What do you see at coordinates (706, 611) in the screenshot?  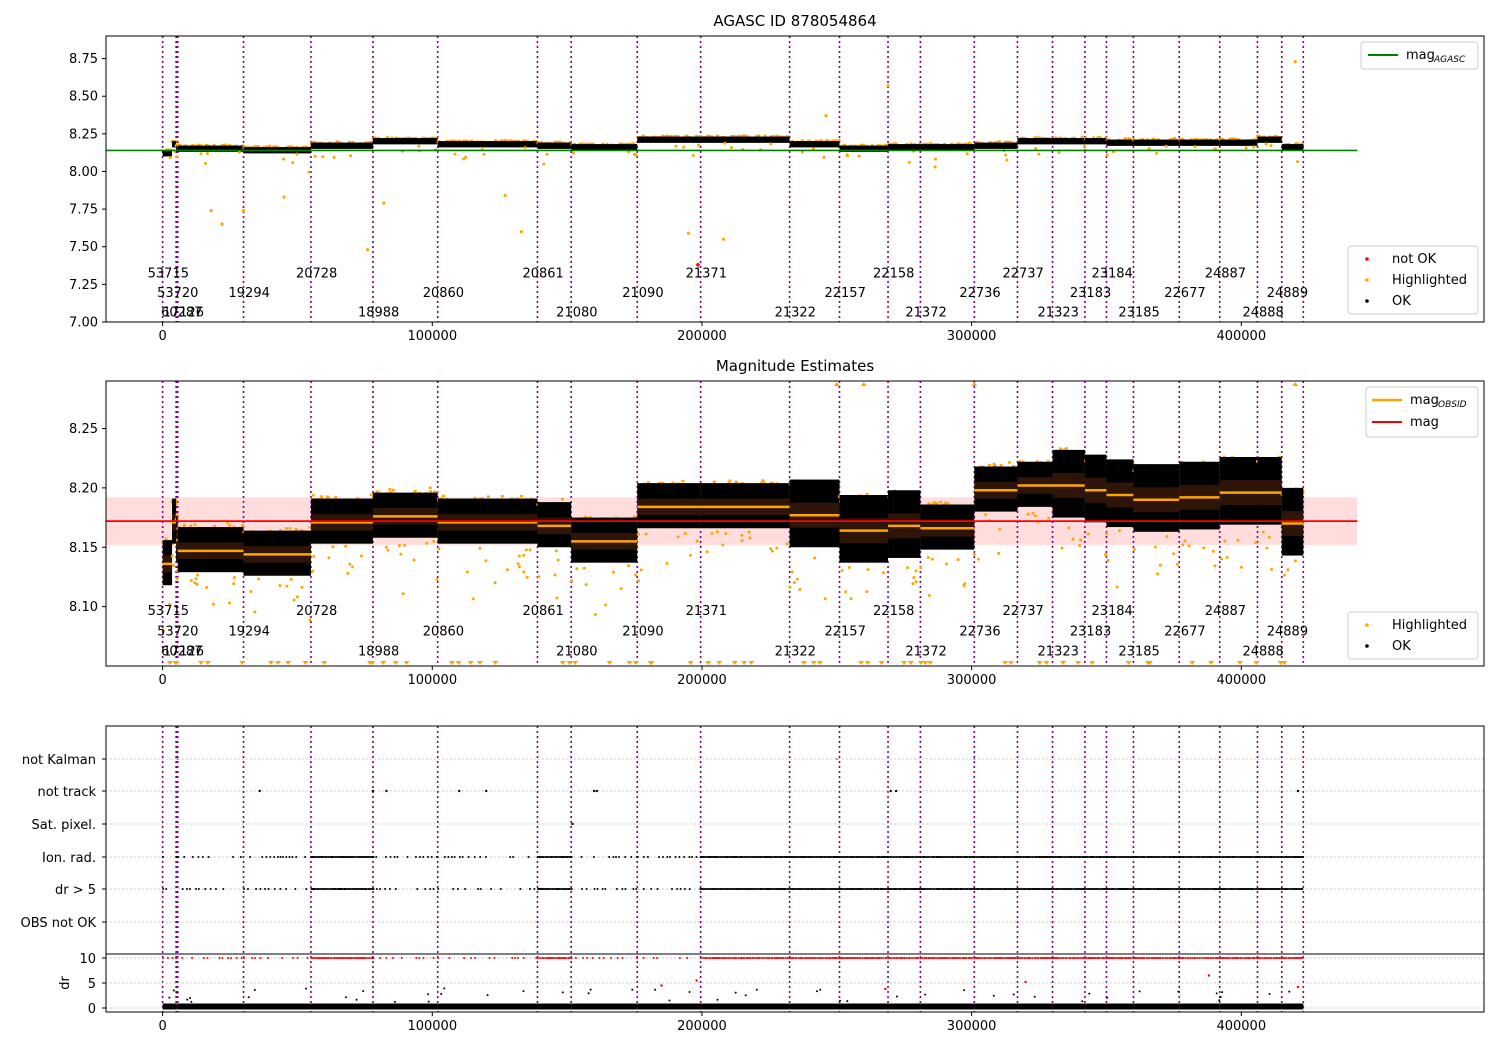 I see `p2-obsid-label-11: 21371` at bounding box center [706, 611].